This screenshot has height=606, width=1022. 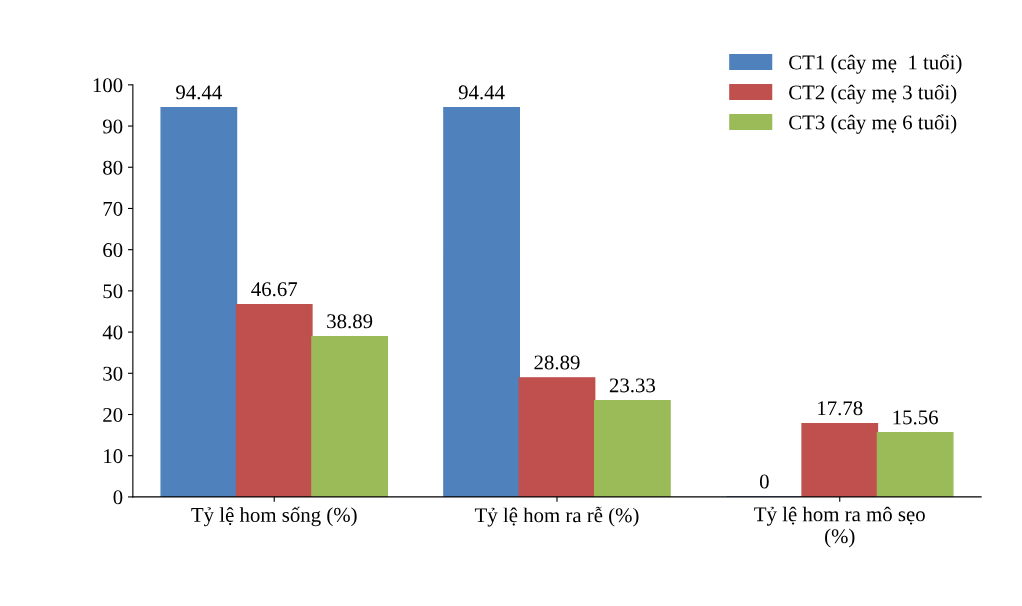 I want to click on x-tick-label: Tỷ lệ hom ra rễ (%), so click(x=556, y=516).